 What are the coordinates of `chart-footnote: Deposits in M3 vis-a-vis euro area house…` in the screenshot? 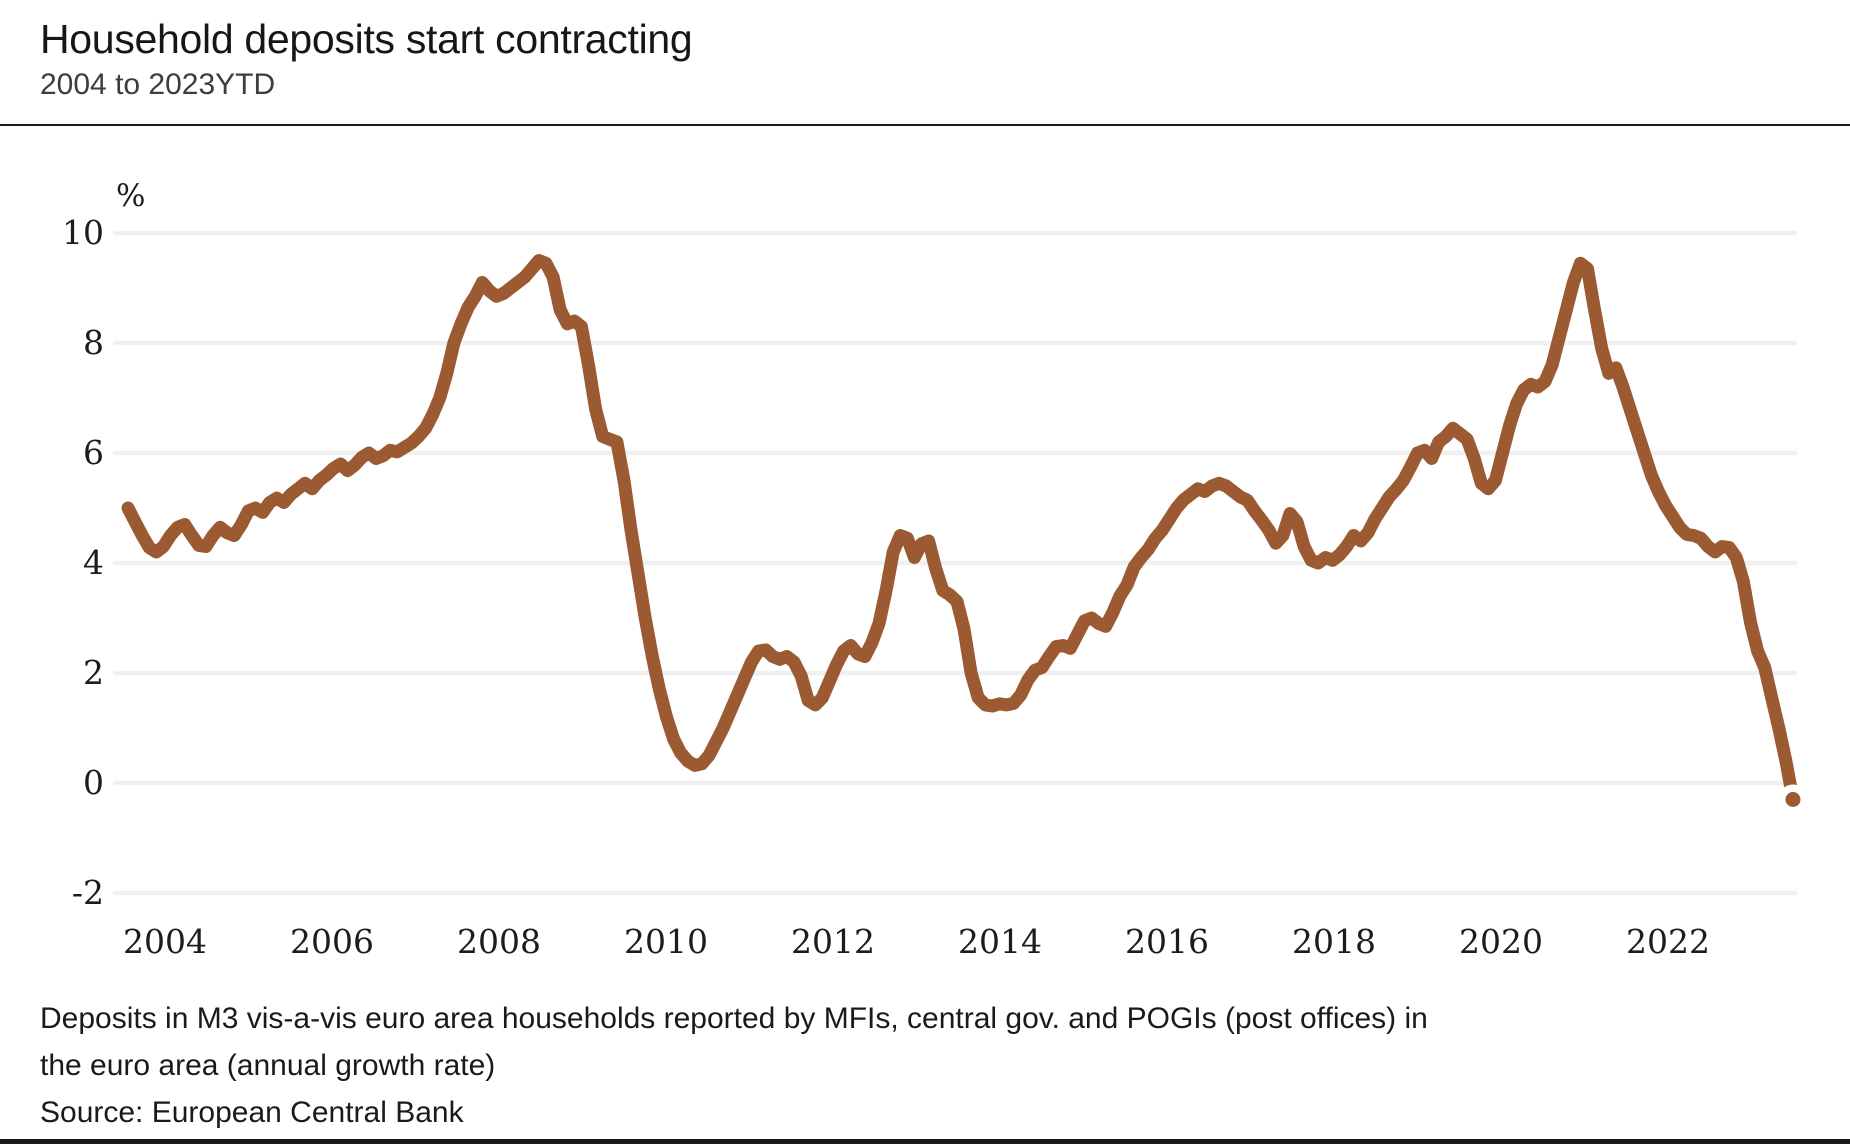 It's located at (734, 1065).